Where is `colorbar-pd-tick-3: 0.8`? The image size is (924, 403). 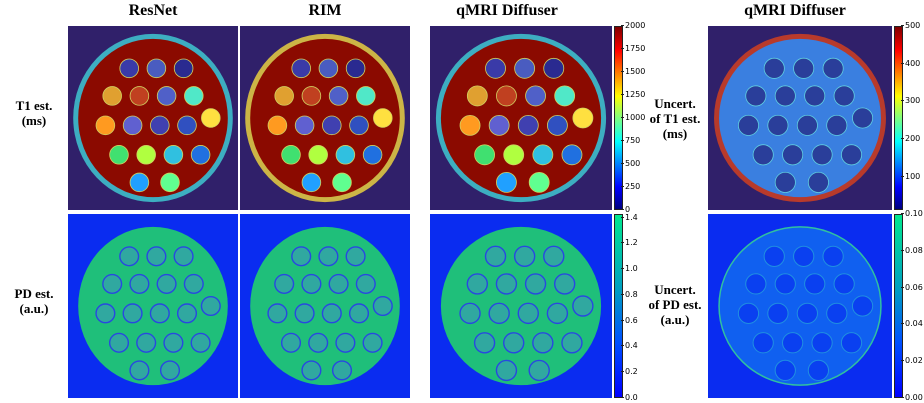
colorbar-pd-tick-3: 0.8 is located at coordinates (629, 294).